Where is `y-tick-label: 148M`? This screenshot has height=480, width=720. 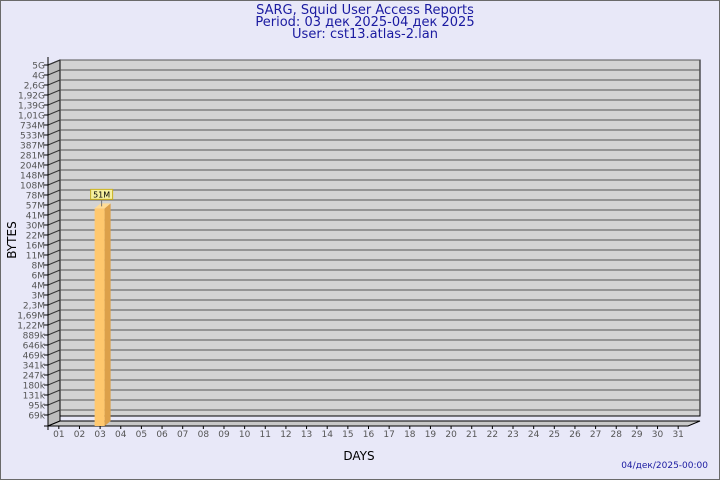 y-tick-label: 148M is located at coordinates (32, 177).